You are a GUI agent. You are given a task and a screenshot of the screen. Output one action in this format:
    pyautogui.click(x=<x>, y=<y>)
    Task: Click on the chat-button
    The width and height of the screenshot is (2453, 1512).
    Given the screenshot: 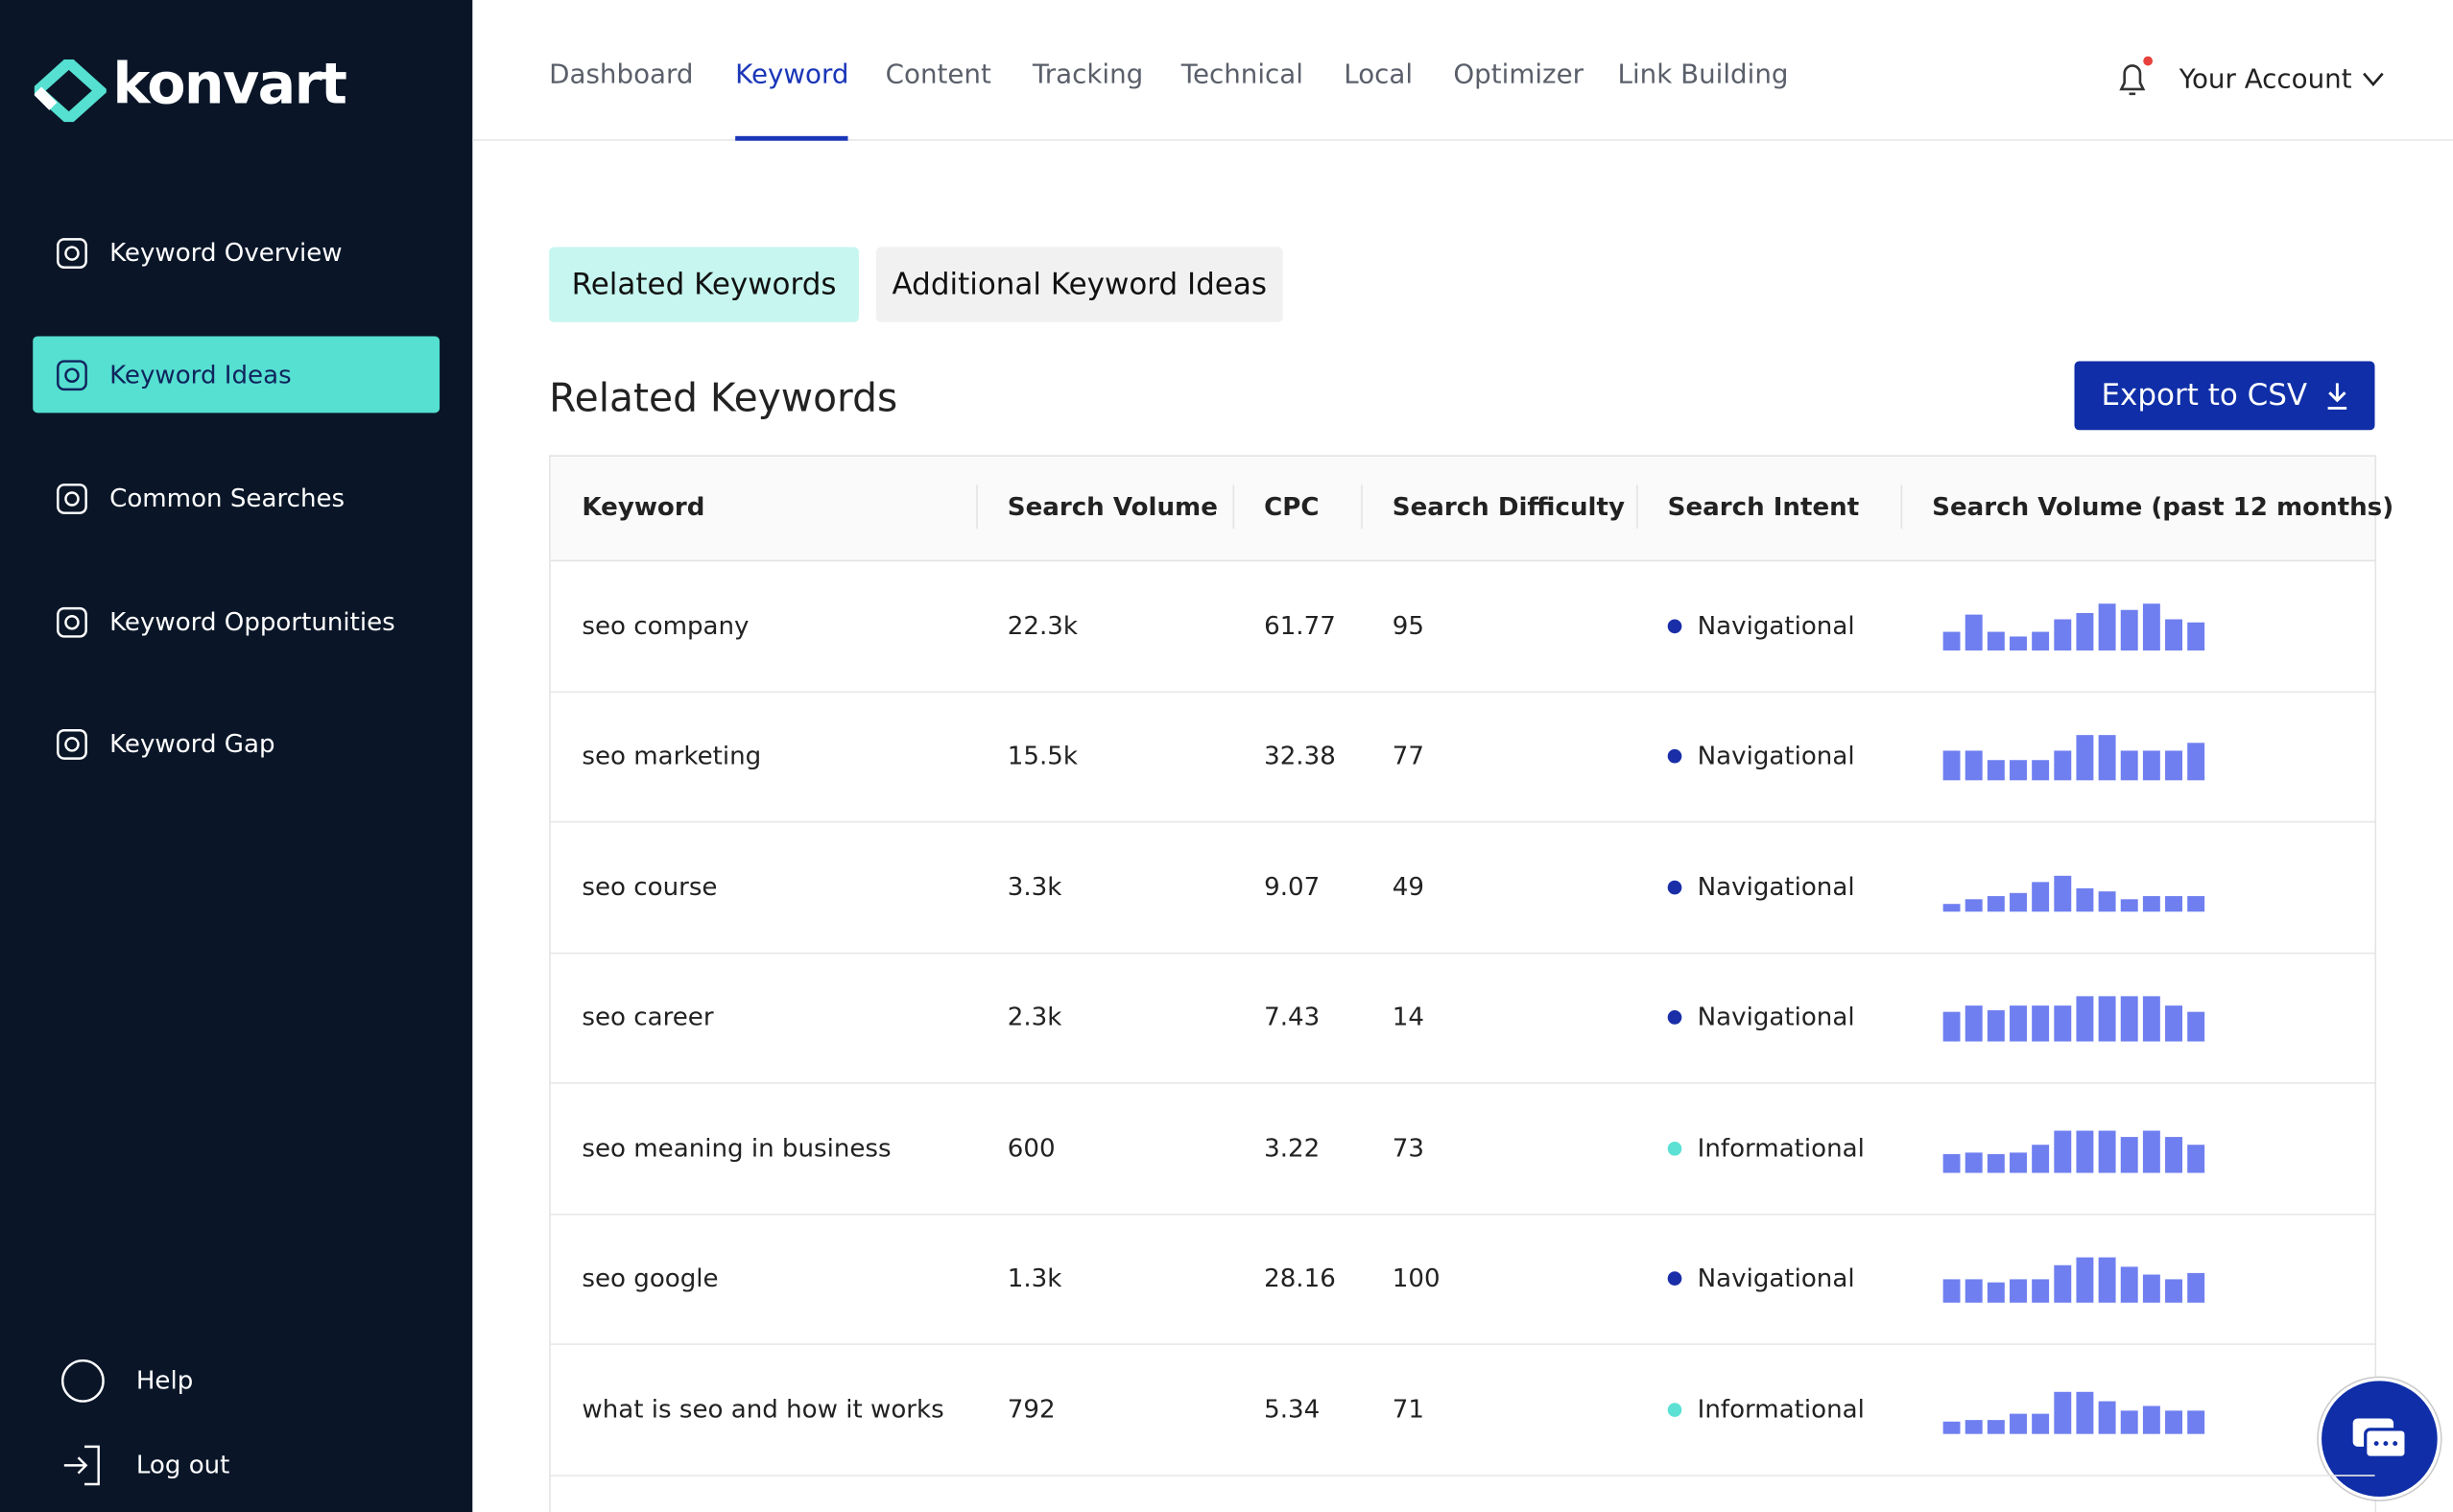 What is the action you would take?
    pyautogui.click(x=2379, y=1439)
    